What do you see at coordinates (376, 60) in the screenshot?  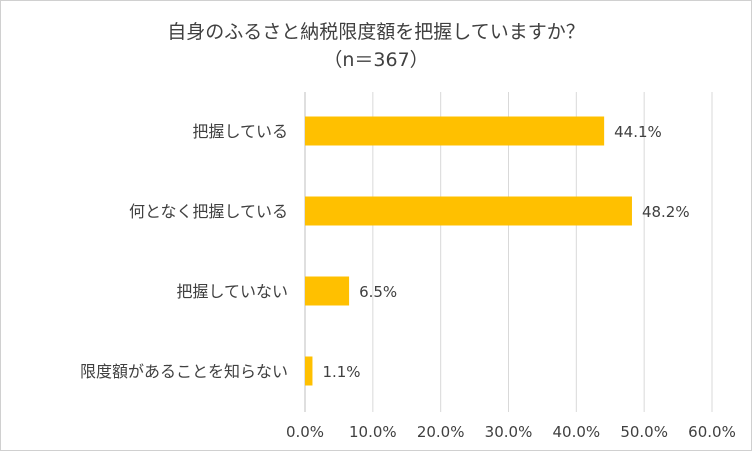 I see `chart-subtitle: （n＝367）` at bounding box center [376, 60].